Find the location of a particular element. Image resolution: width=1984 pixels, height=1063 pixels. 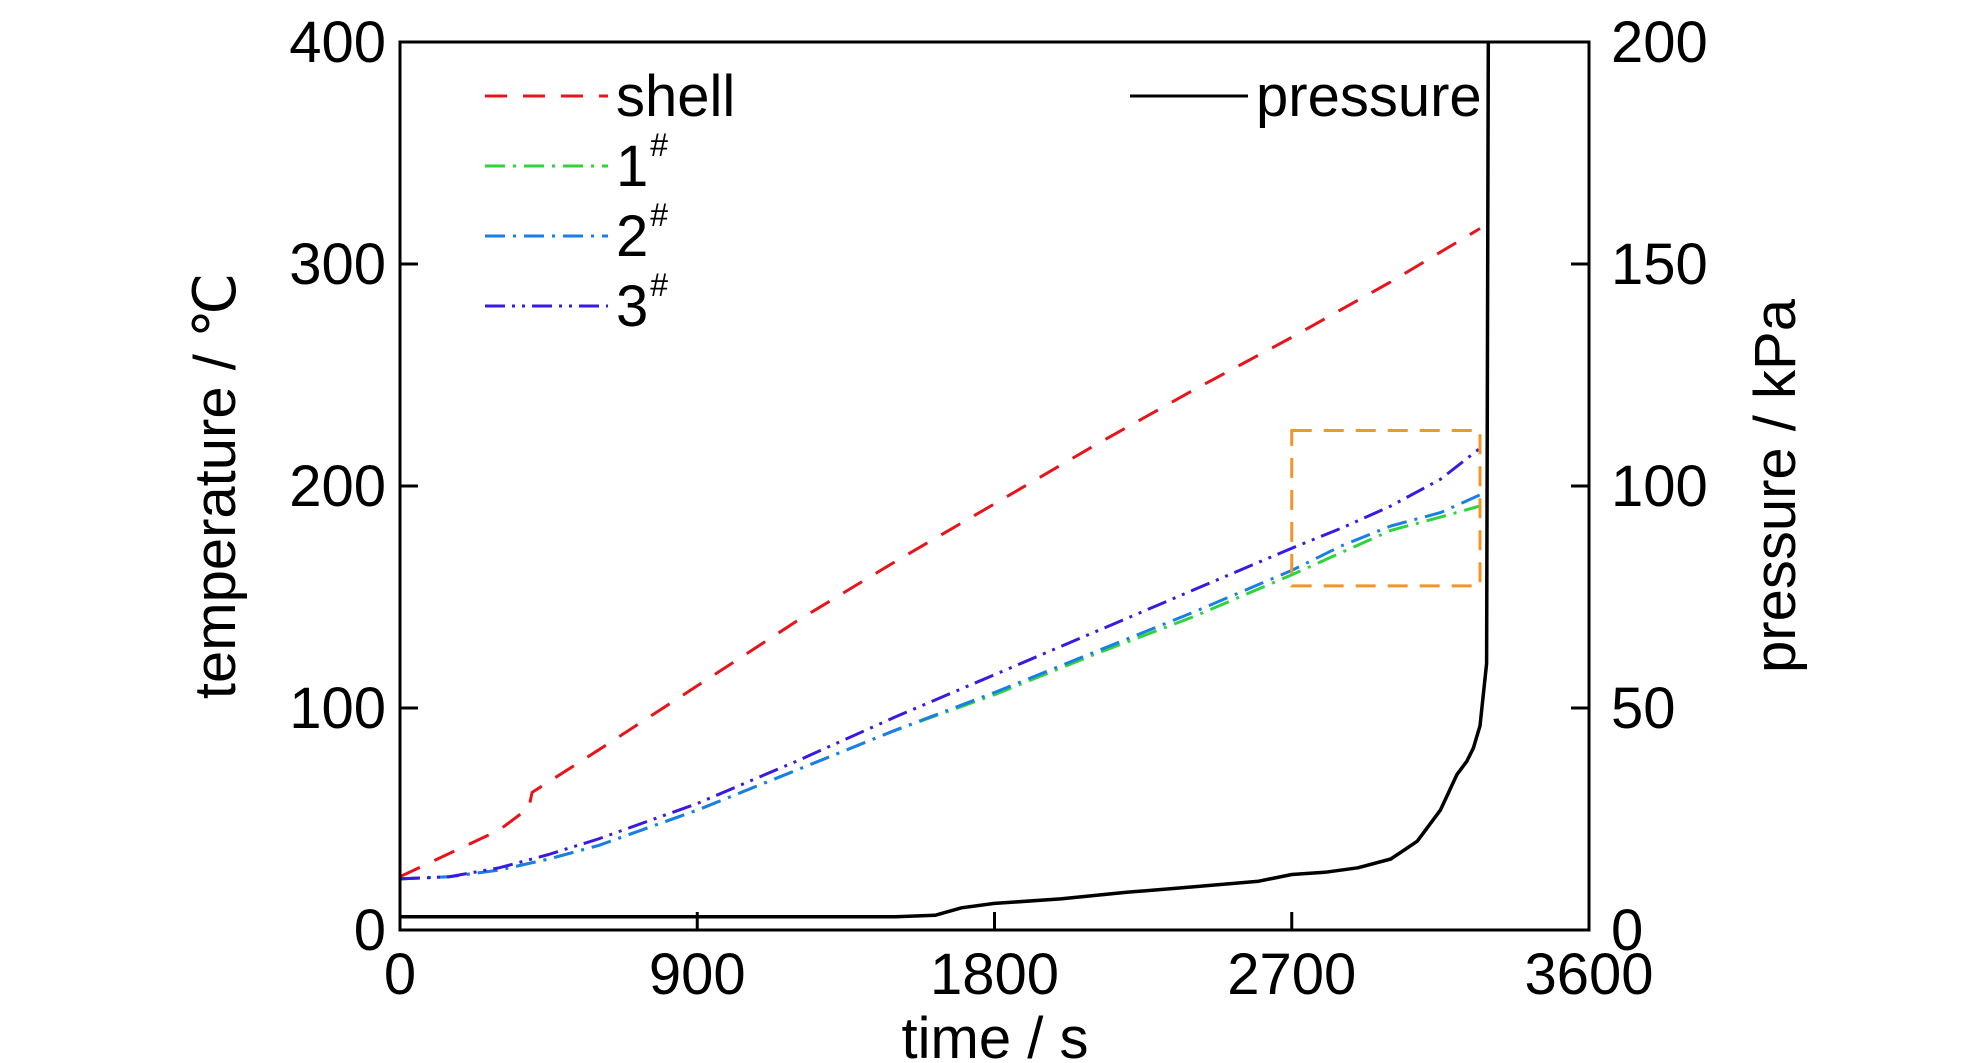

y-right-tick-label: 150 is located at coordinates (1659, 264).